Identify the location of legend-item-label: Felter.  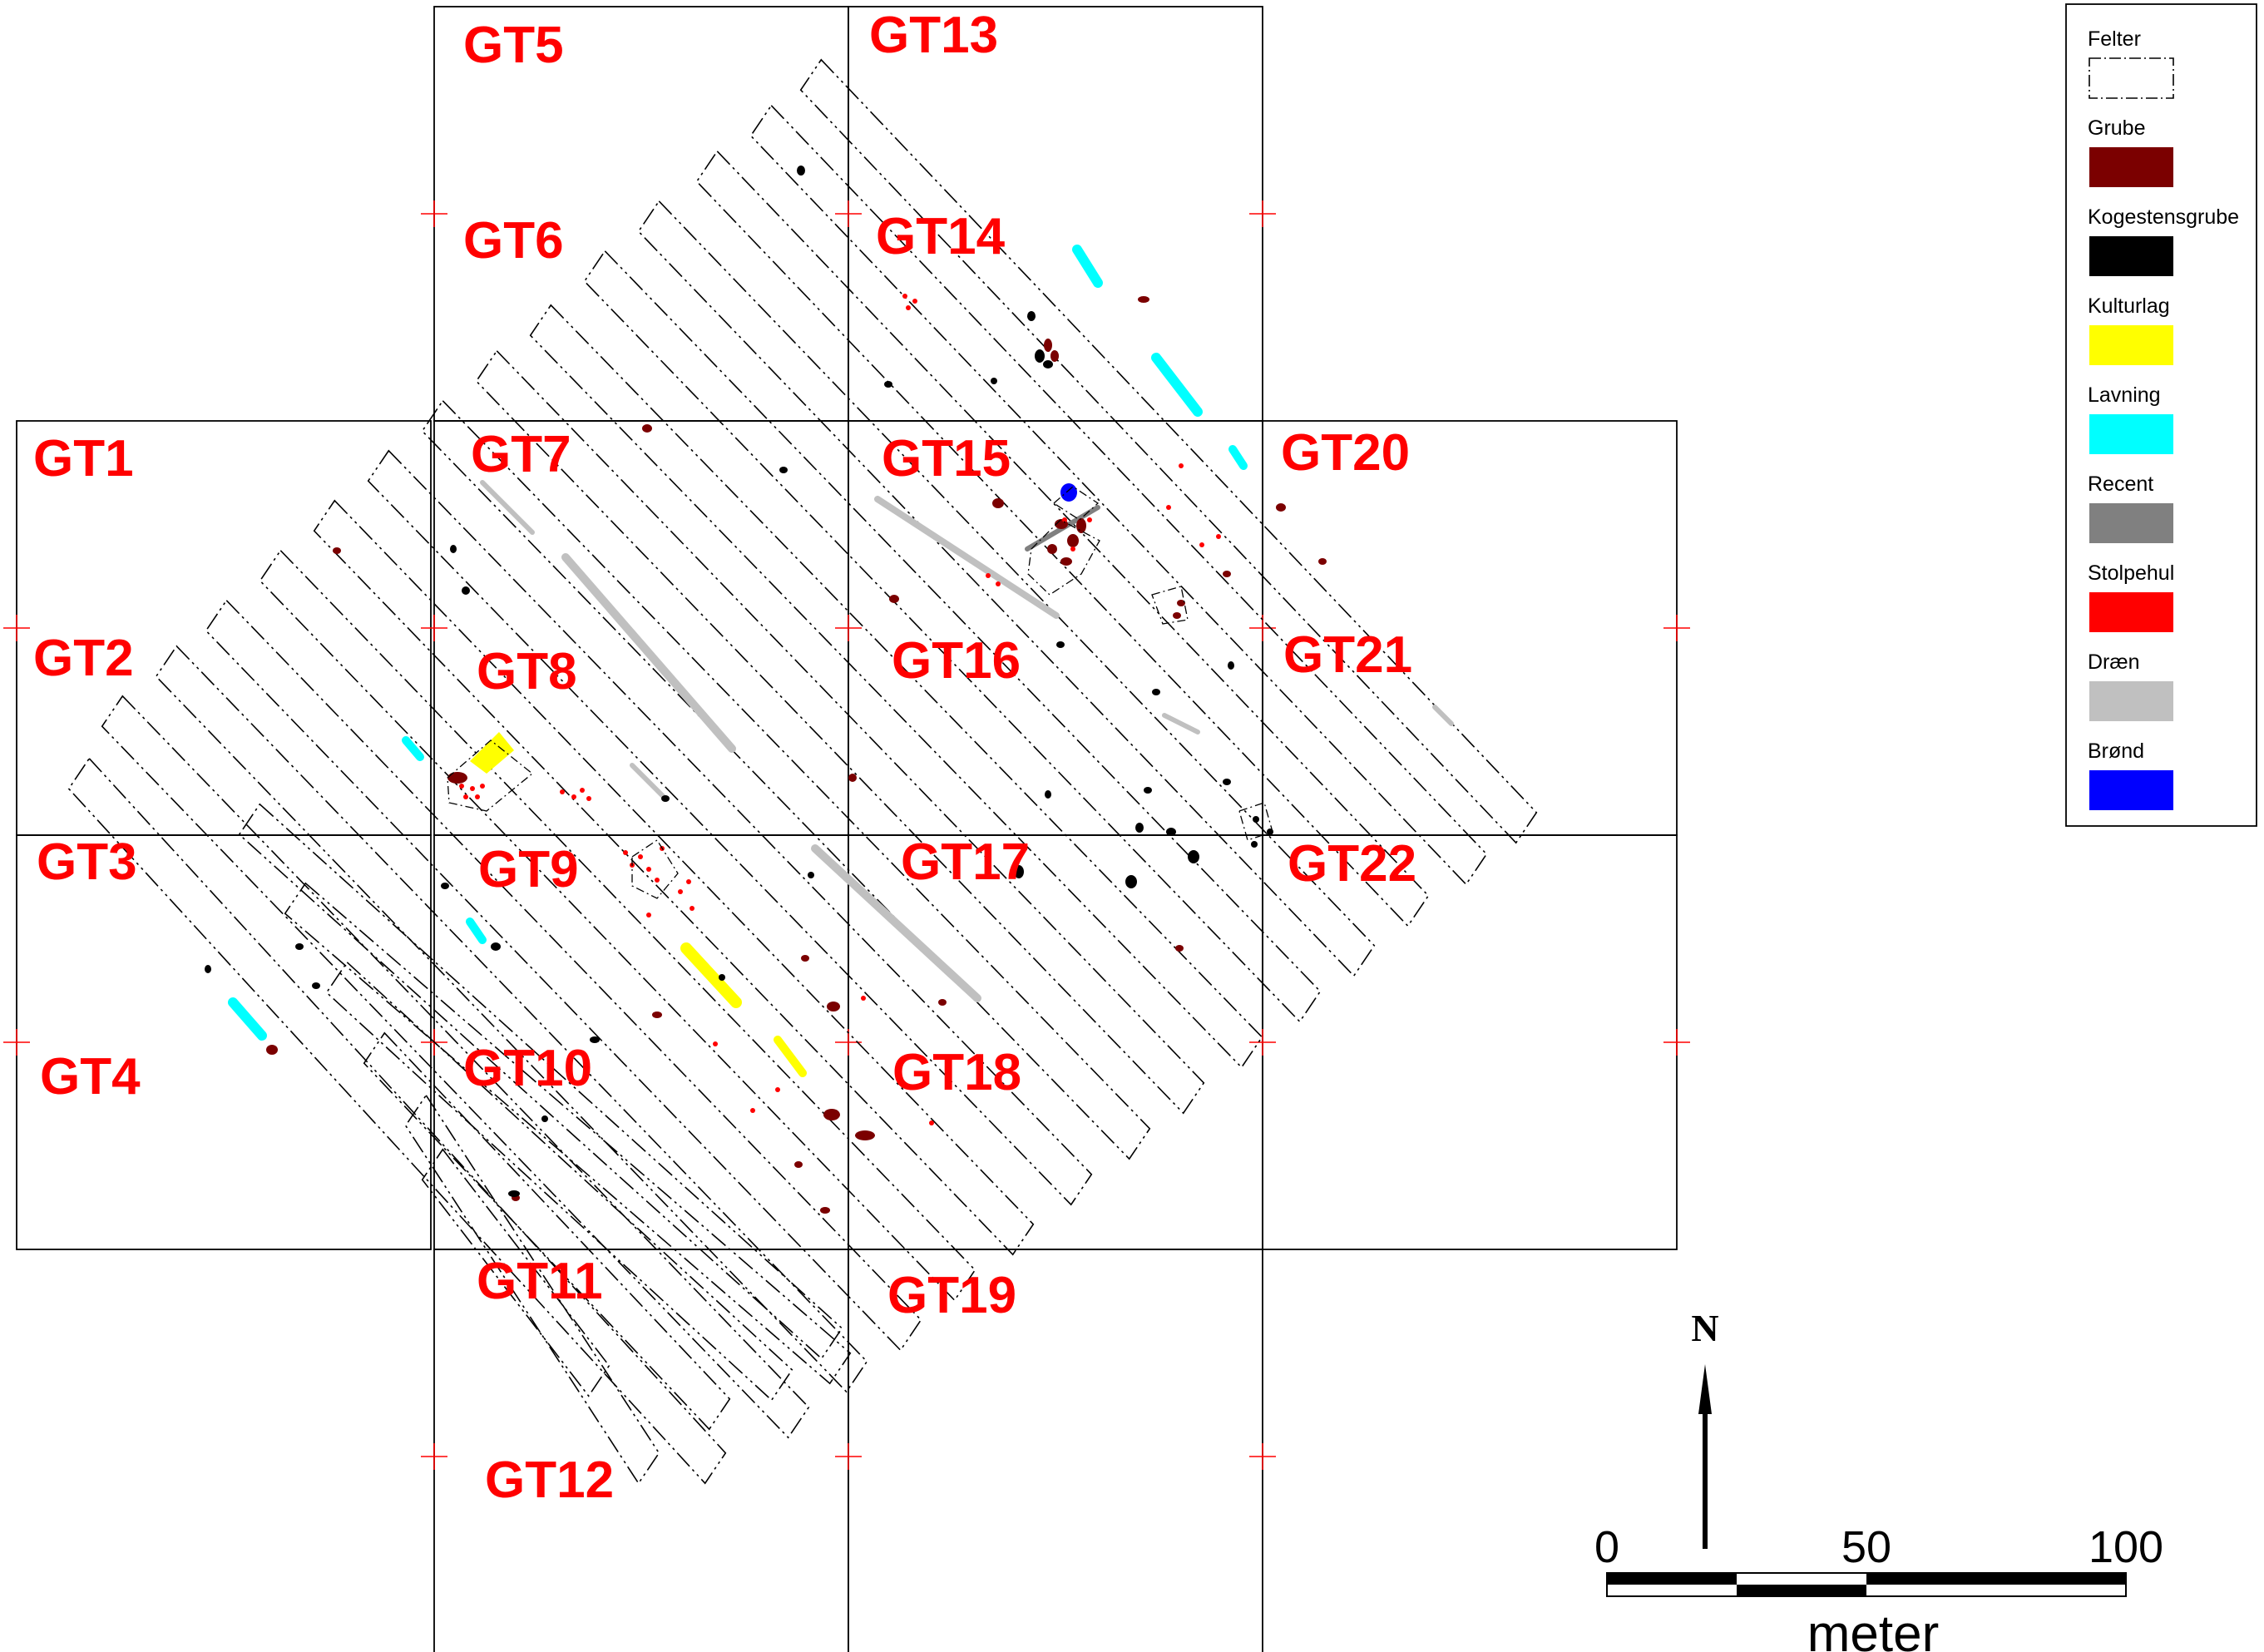
(2115, 39).